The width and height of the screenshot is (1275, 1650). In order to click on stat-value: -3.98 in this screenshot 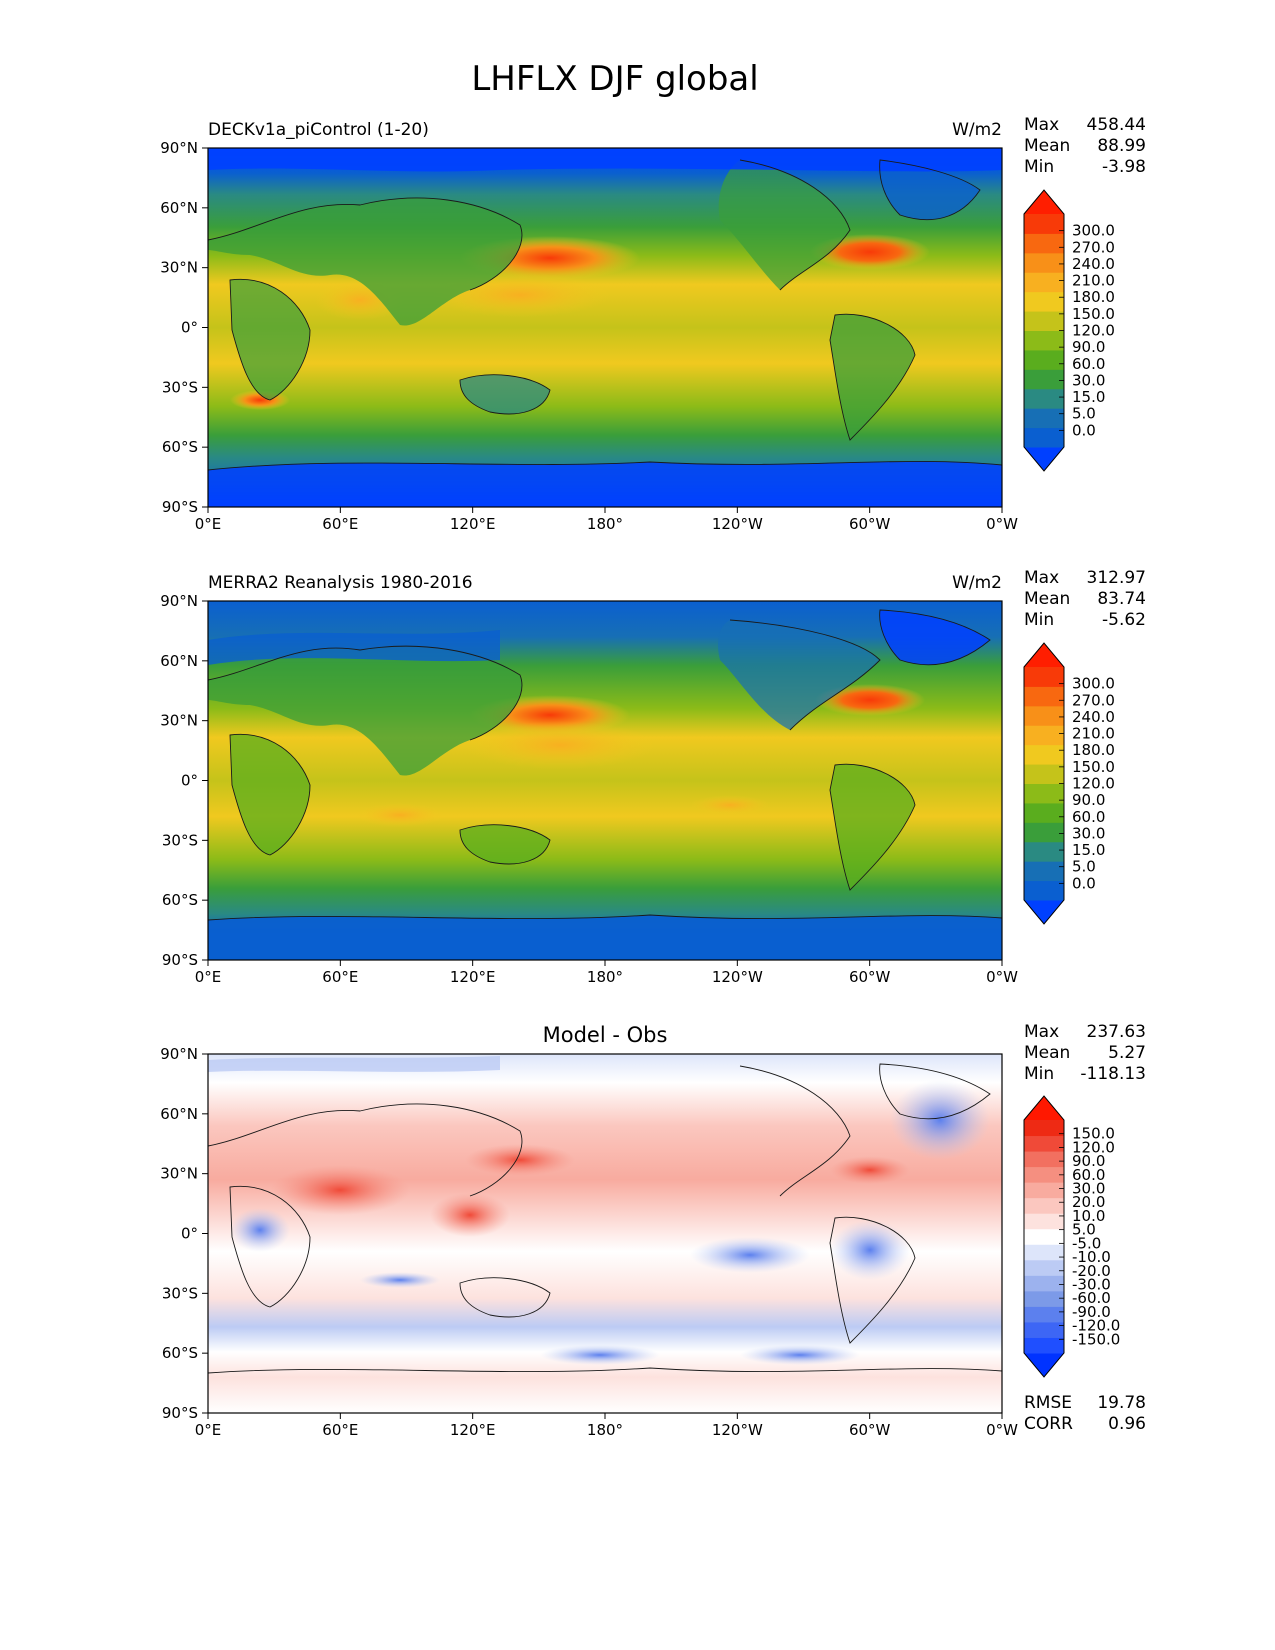, I will do `click(1124, 167)`.